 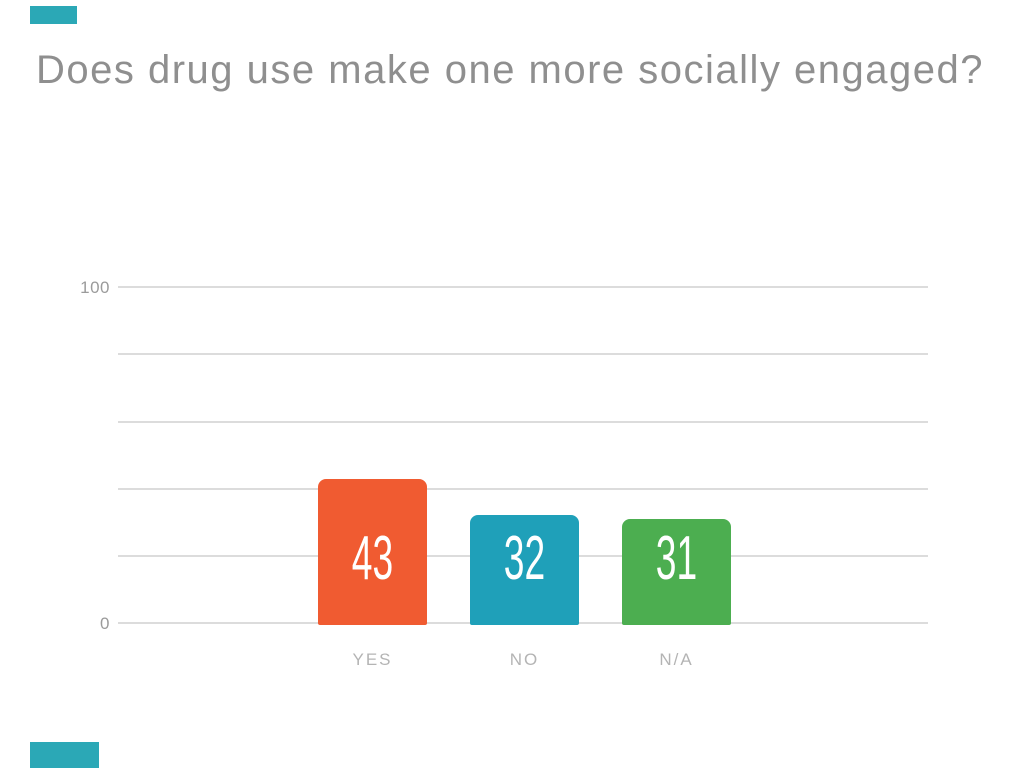 I want to click on bar-na, so click(x=676, y=572).